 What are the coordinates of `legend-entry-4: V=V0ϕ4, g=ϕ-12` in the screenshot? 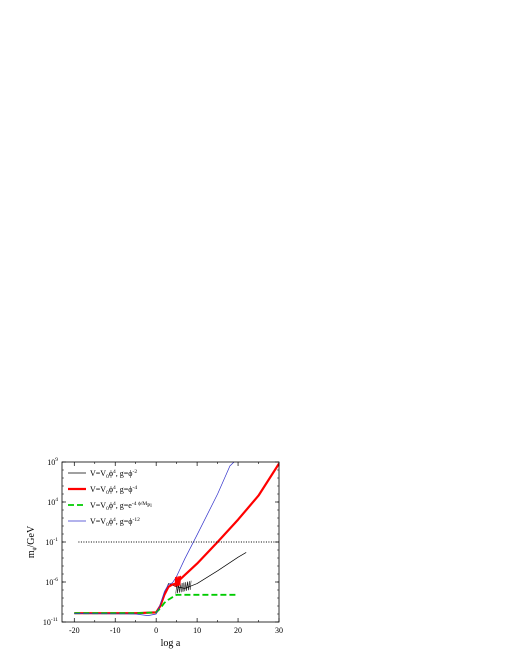 It's located at (115, 522).